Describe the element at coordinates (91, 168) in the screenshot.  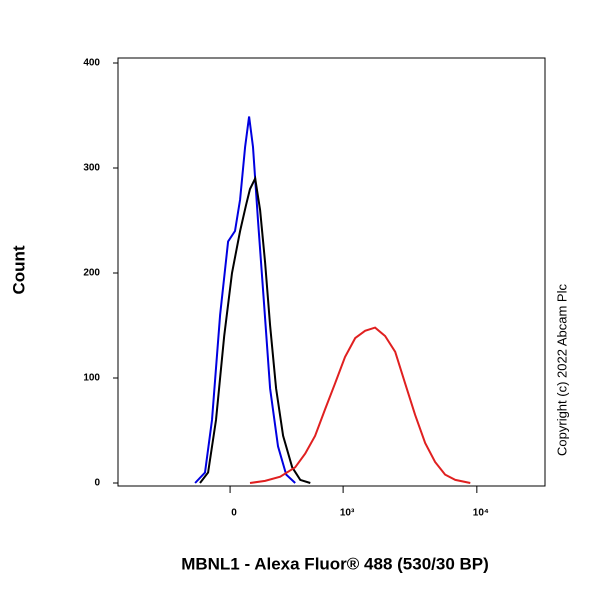
I see `y-tick-label: 300` at that location.